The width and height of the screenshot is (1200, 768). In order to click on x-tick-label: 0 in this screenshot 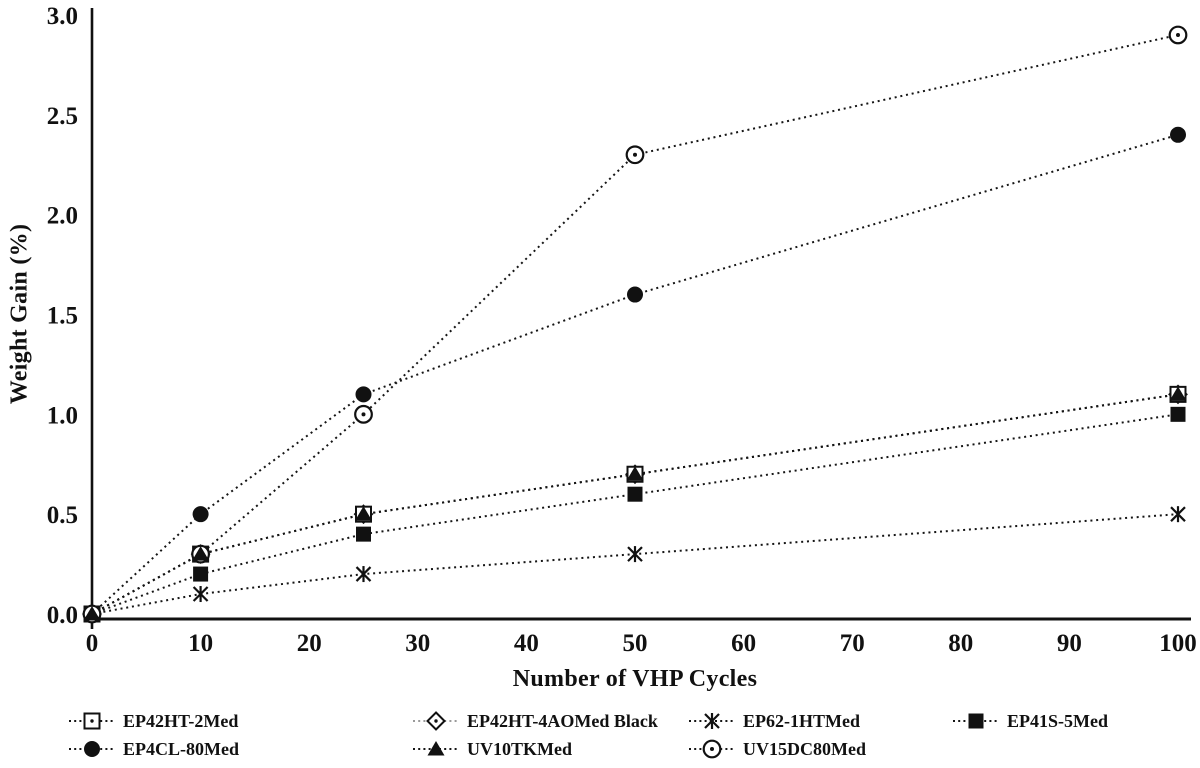, I will do `click(92, 643)`.